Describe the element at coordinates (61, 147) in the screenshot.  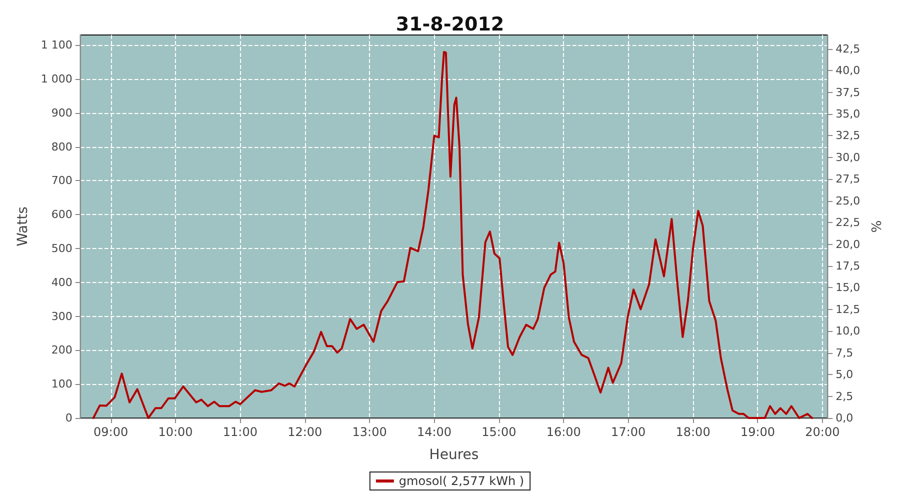
I see `y-tick-label: 800` at that location.